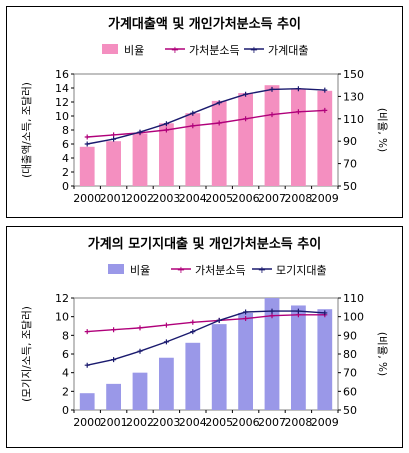 This screenshot has height=453, width=409. I want to click on line-point-0-2002, so click(140, 328).